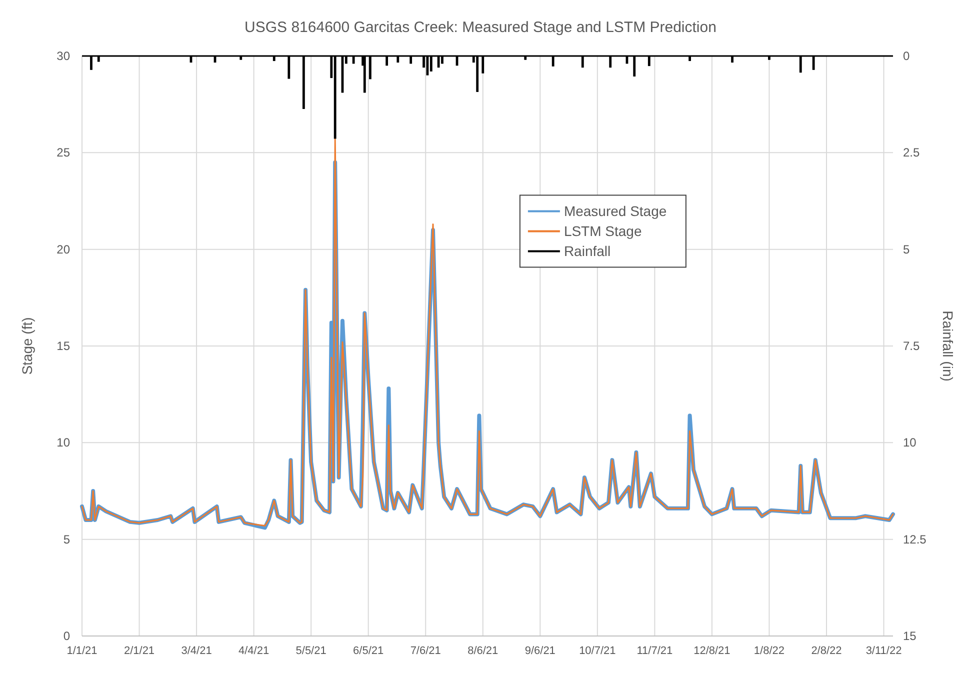  I want to click on x-tick-label: 8/6/21, so click(483, 651).